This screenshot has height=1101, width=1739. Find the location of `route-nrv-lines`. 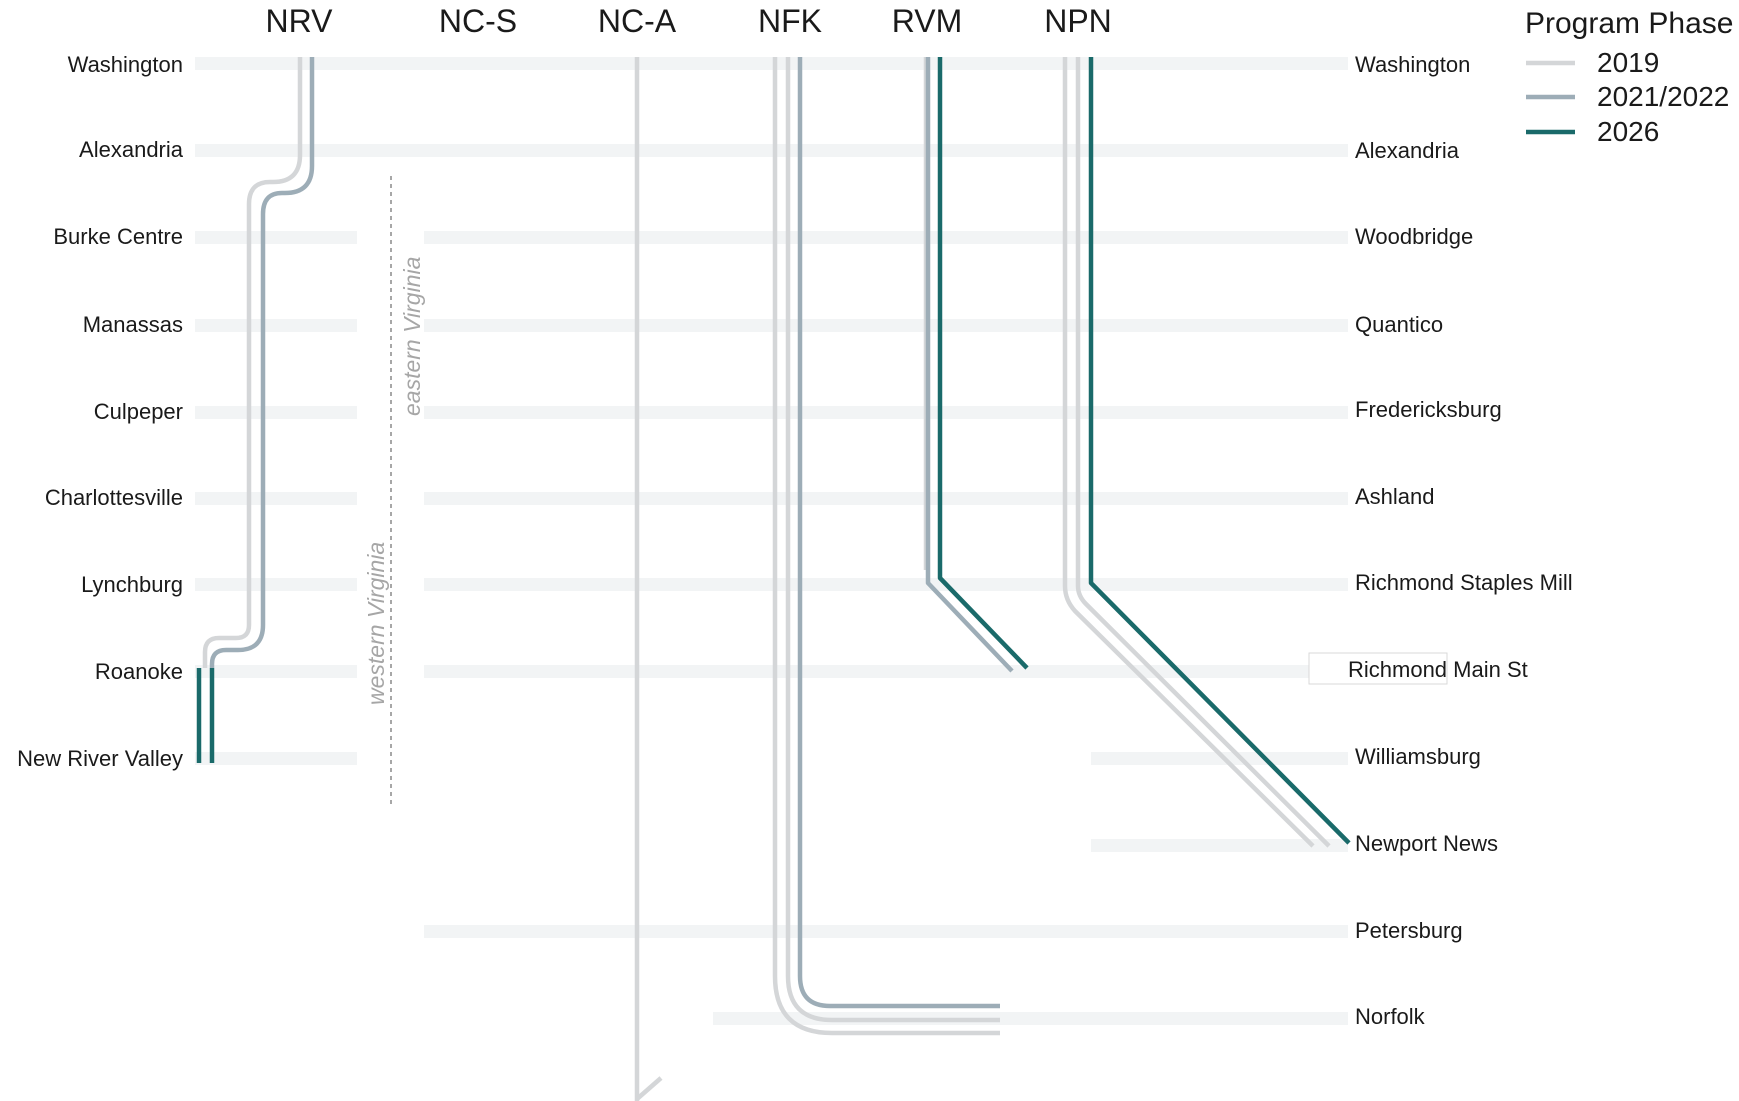

route-nrv-lines is located at coordinates (255, 410).